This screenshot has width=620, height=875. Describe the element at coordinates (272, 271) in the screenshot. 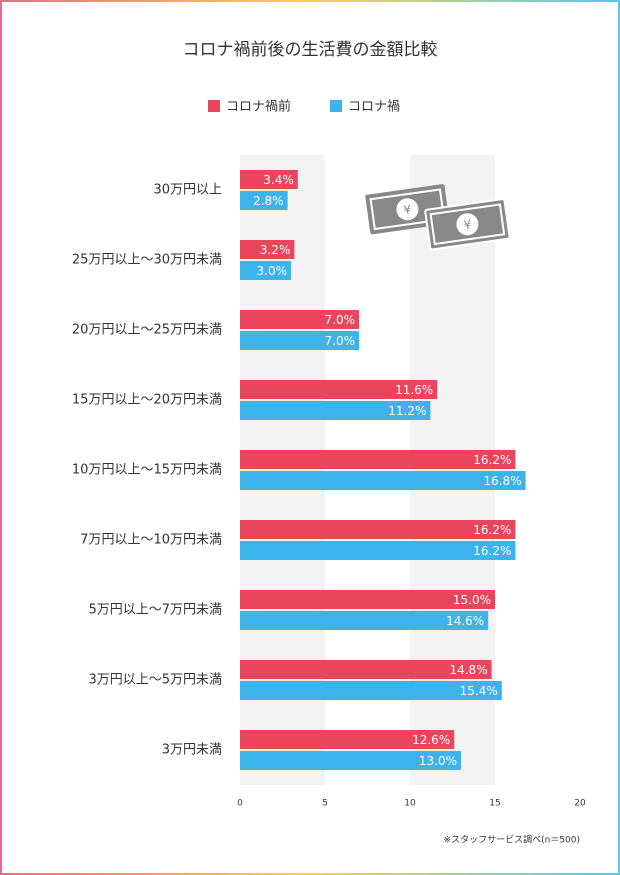

I see `value-label: 3.0%` at that location.